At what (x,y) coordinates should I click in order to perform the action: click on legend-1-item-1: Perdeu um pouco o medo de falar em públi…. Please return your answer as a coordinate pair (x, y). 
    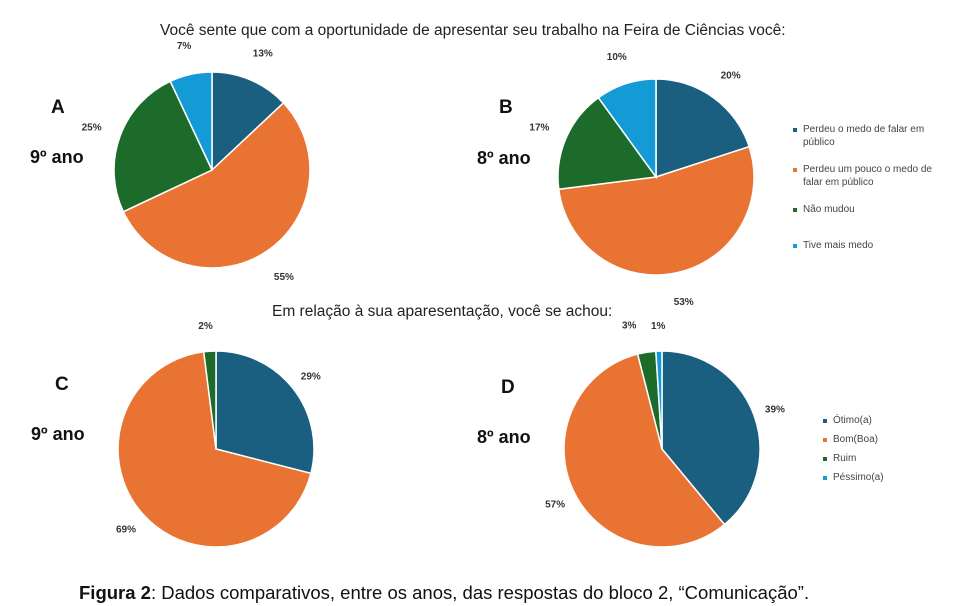
    Looking at the image, I should click on (863, 176).